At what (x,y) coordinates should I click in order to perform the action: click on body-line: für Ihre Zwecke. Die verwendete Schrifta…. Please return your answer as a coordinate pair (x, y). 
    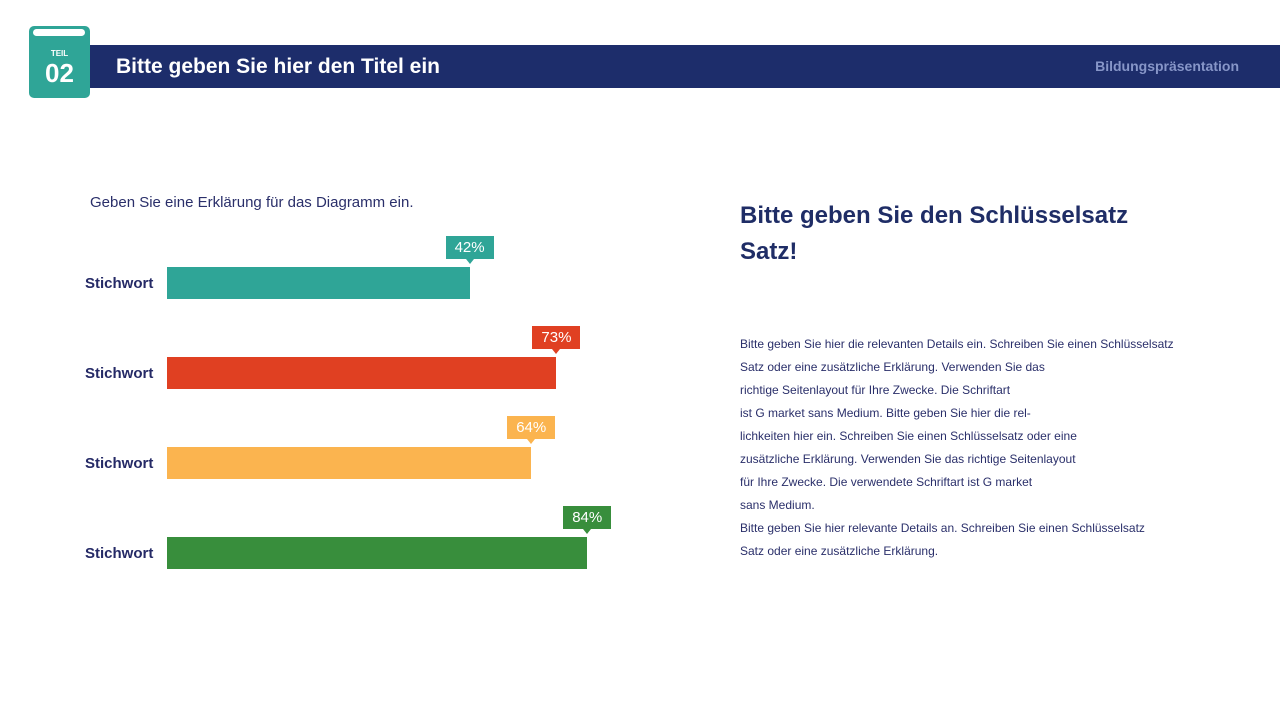
    Looking at the image, I should click on (886, 482).